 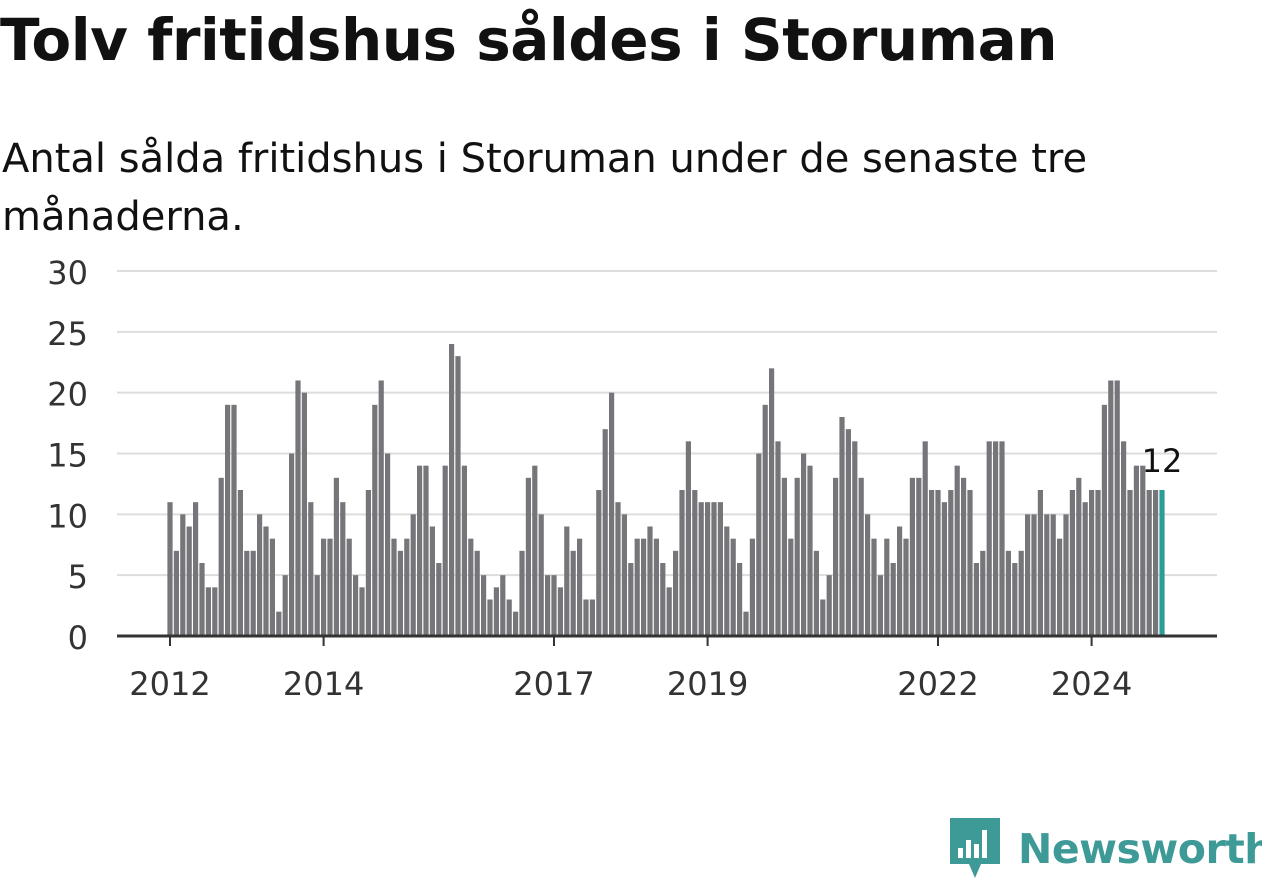 What do you see at coordinates (67, 273) in the screenshot?
I see `y-tick-label: 30` at bounding box center [67, 273].